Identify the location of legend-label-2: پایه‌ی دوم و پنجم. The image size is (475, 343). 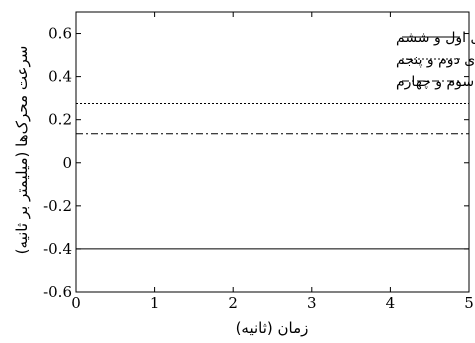
(435, 60).